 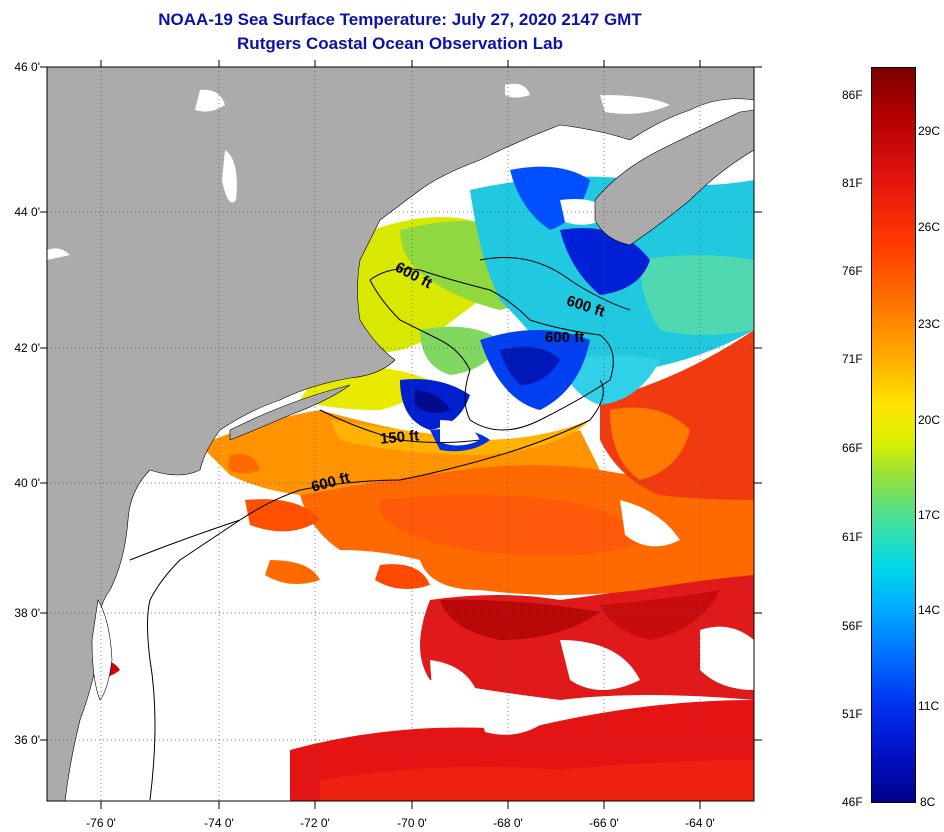 What do you see at coordinates (27, 483) in the screenshot?
I see `lat-label-40: 40 0'` at bounding box center [27, 483].